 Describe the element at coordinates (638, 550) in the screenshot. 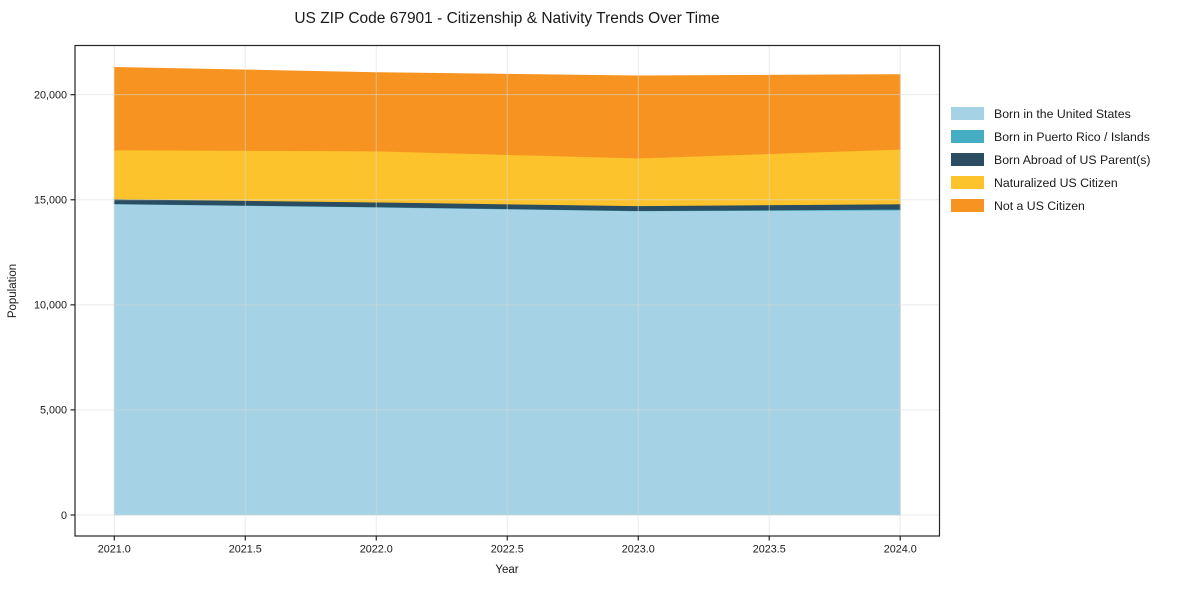

I see `x-tick-label: 2023.0` at that location.